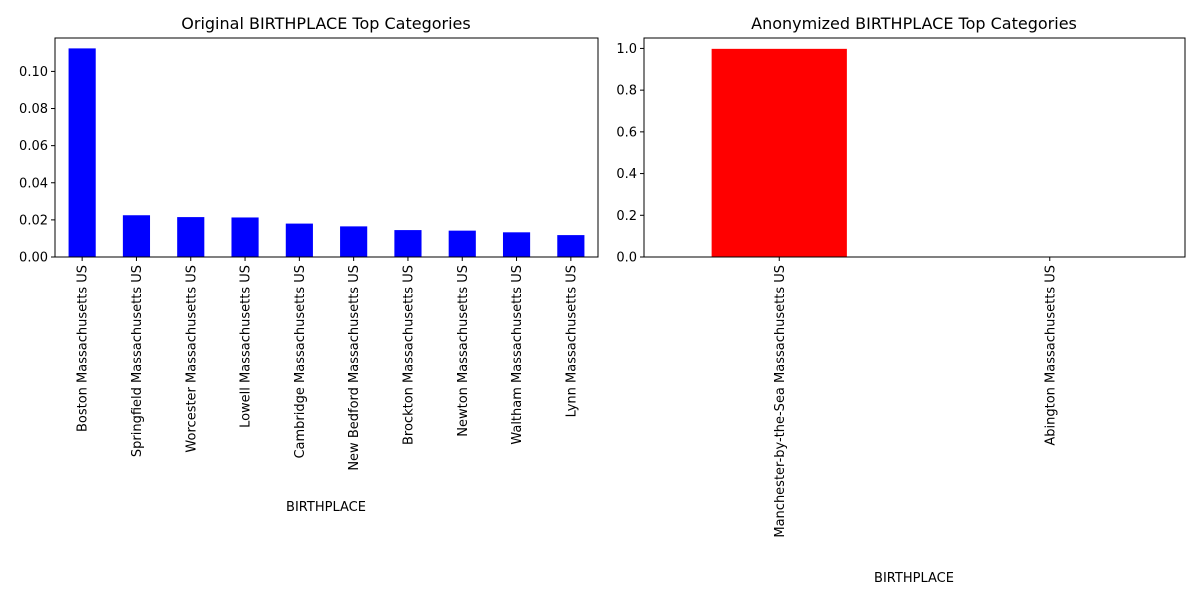 This screenshot has height=600, width=1200. What do you see at coordinates (626, 174) in the screenshot?
I see `y-tick-label: 0.4` at bounding box center [626, 174].